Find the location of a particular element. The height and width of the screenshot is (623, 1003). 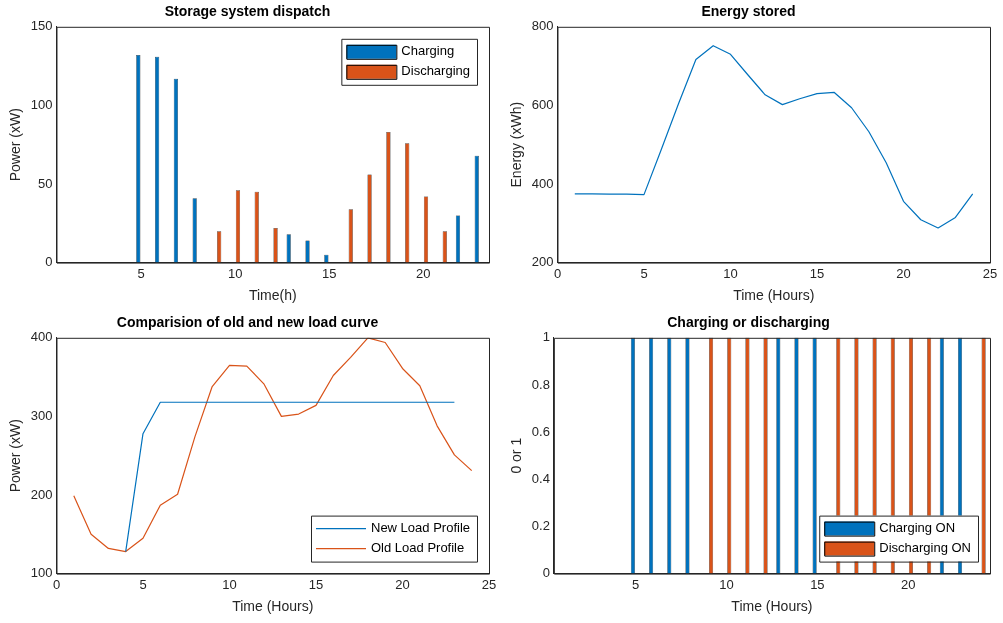

y-tick-label: 50 is located at coordinates (45, 183).